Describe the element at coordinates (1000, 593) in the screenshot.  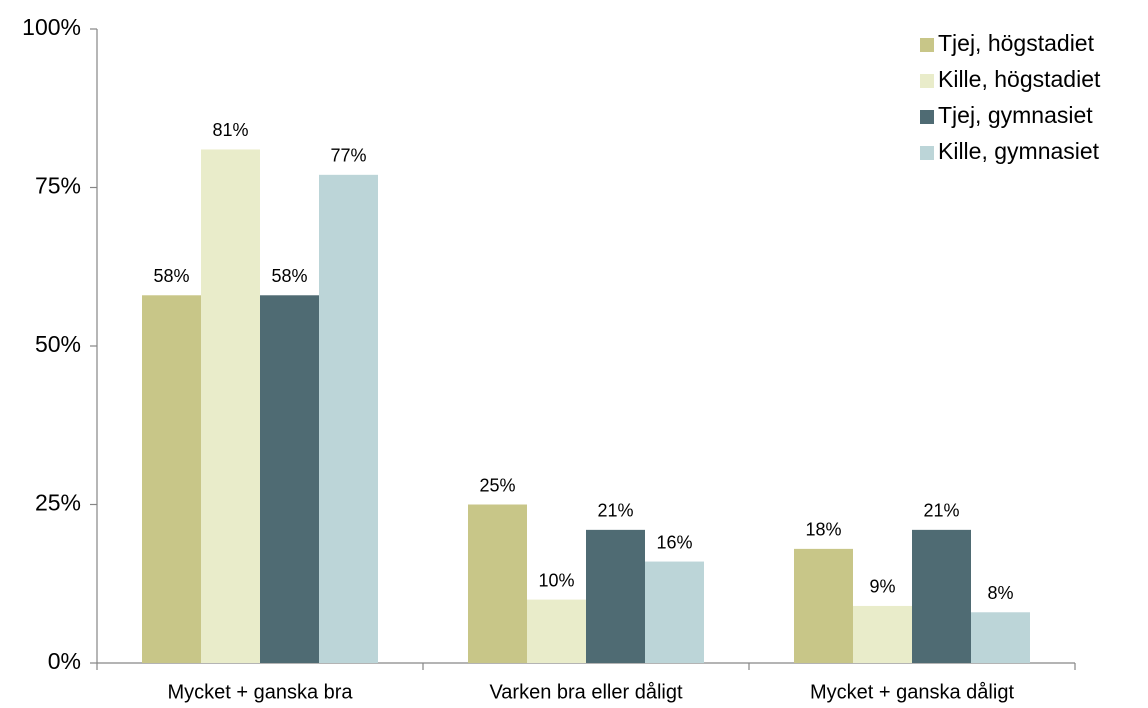
I see `data-label: 8%` at that location.